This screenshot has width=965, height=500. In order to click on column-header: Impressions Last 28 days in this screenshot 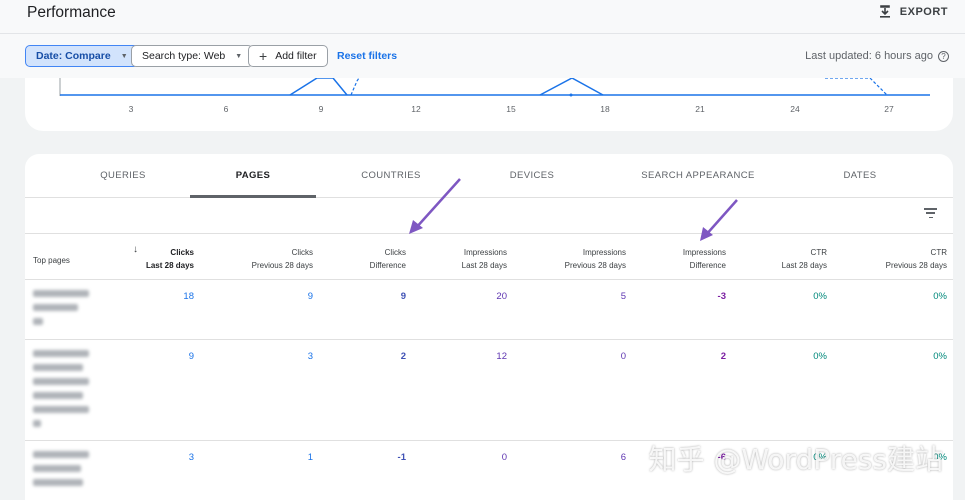, I will do `click(484, 259)`.